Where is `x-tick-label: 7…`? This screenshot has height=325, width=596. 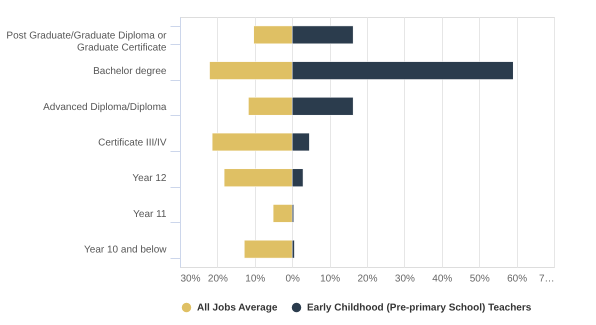 x-tick-label: 7… is located at coordinates (546, 279).